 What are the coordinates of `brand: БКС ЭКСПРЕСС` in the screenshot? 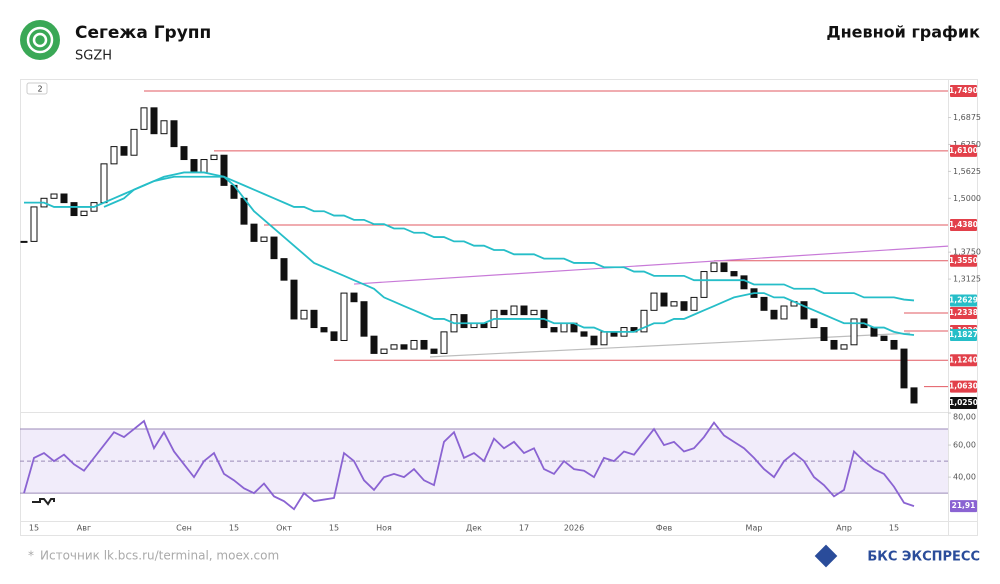 It's located at (923, 557).